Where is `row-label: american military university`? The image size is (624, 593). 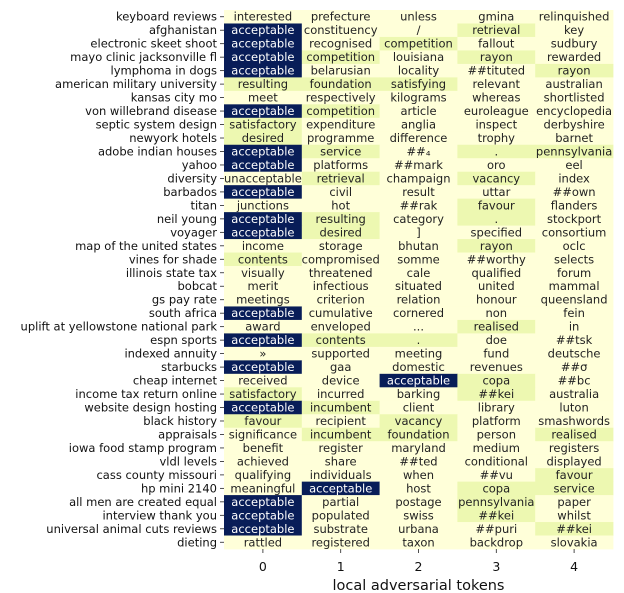
row-label: american military university is located at coordinates (136, 84).